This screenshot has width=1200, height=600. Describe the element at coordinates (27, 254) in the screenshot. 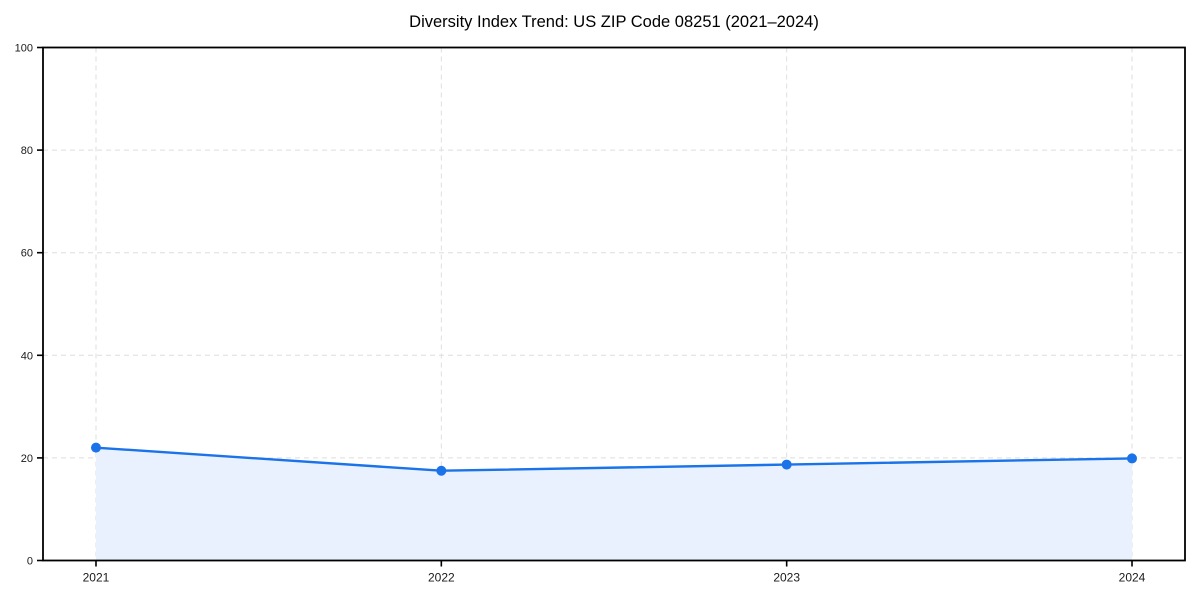

I see `y-tick-label: 60` at that location.